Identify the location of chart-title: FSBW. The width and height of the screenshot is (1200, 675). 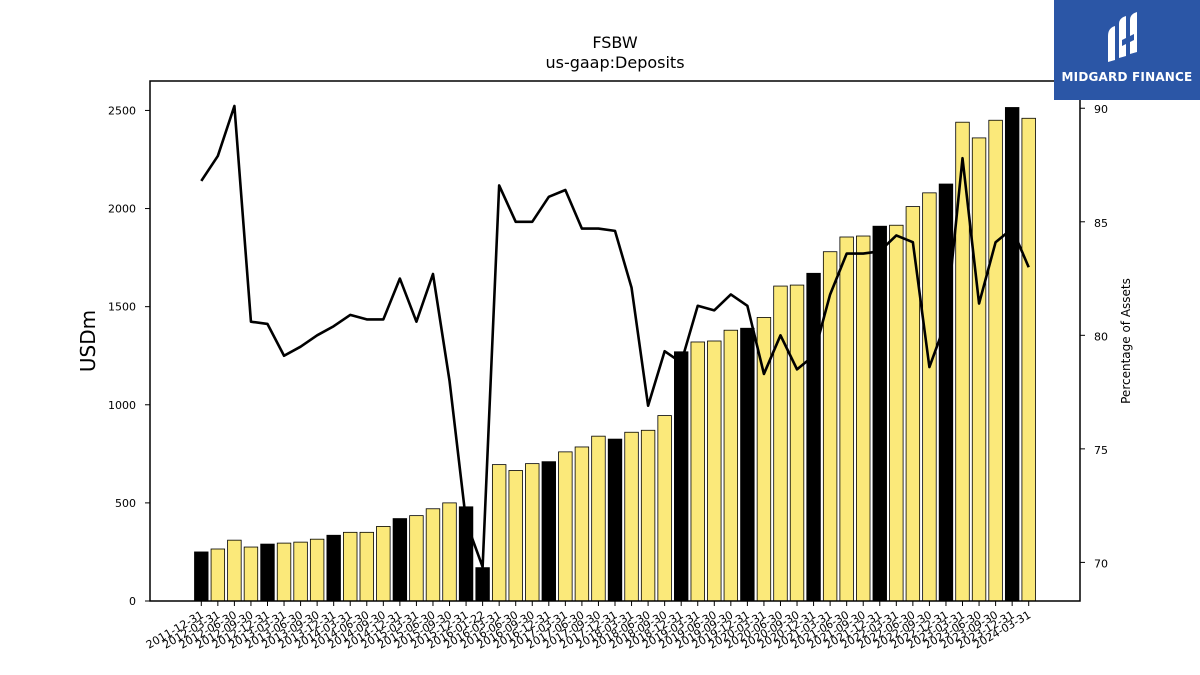
(614, 42).